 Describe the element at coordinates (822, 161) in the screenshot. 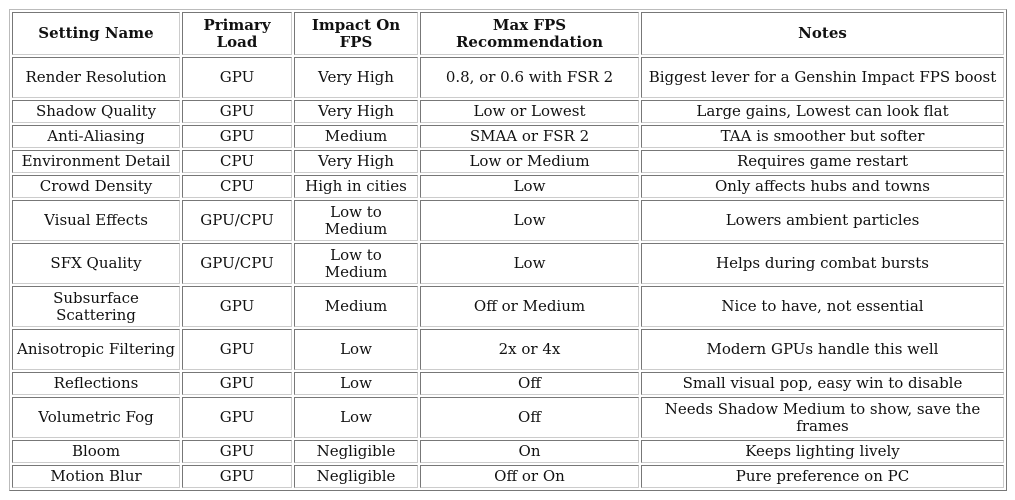

I see `cell-notes: Requires game restart` at that location.